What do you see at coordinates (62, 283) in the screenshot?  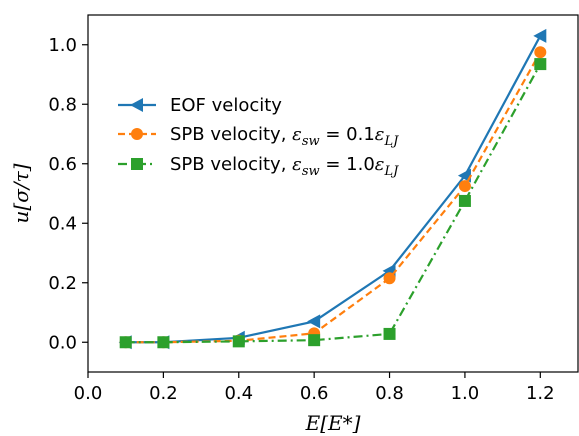 I see `y-tick-label: 0.2` at bounding box center [62, 283].